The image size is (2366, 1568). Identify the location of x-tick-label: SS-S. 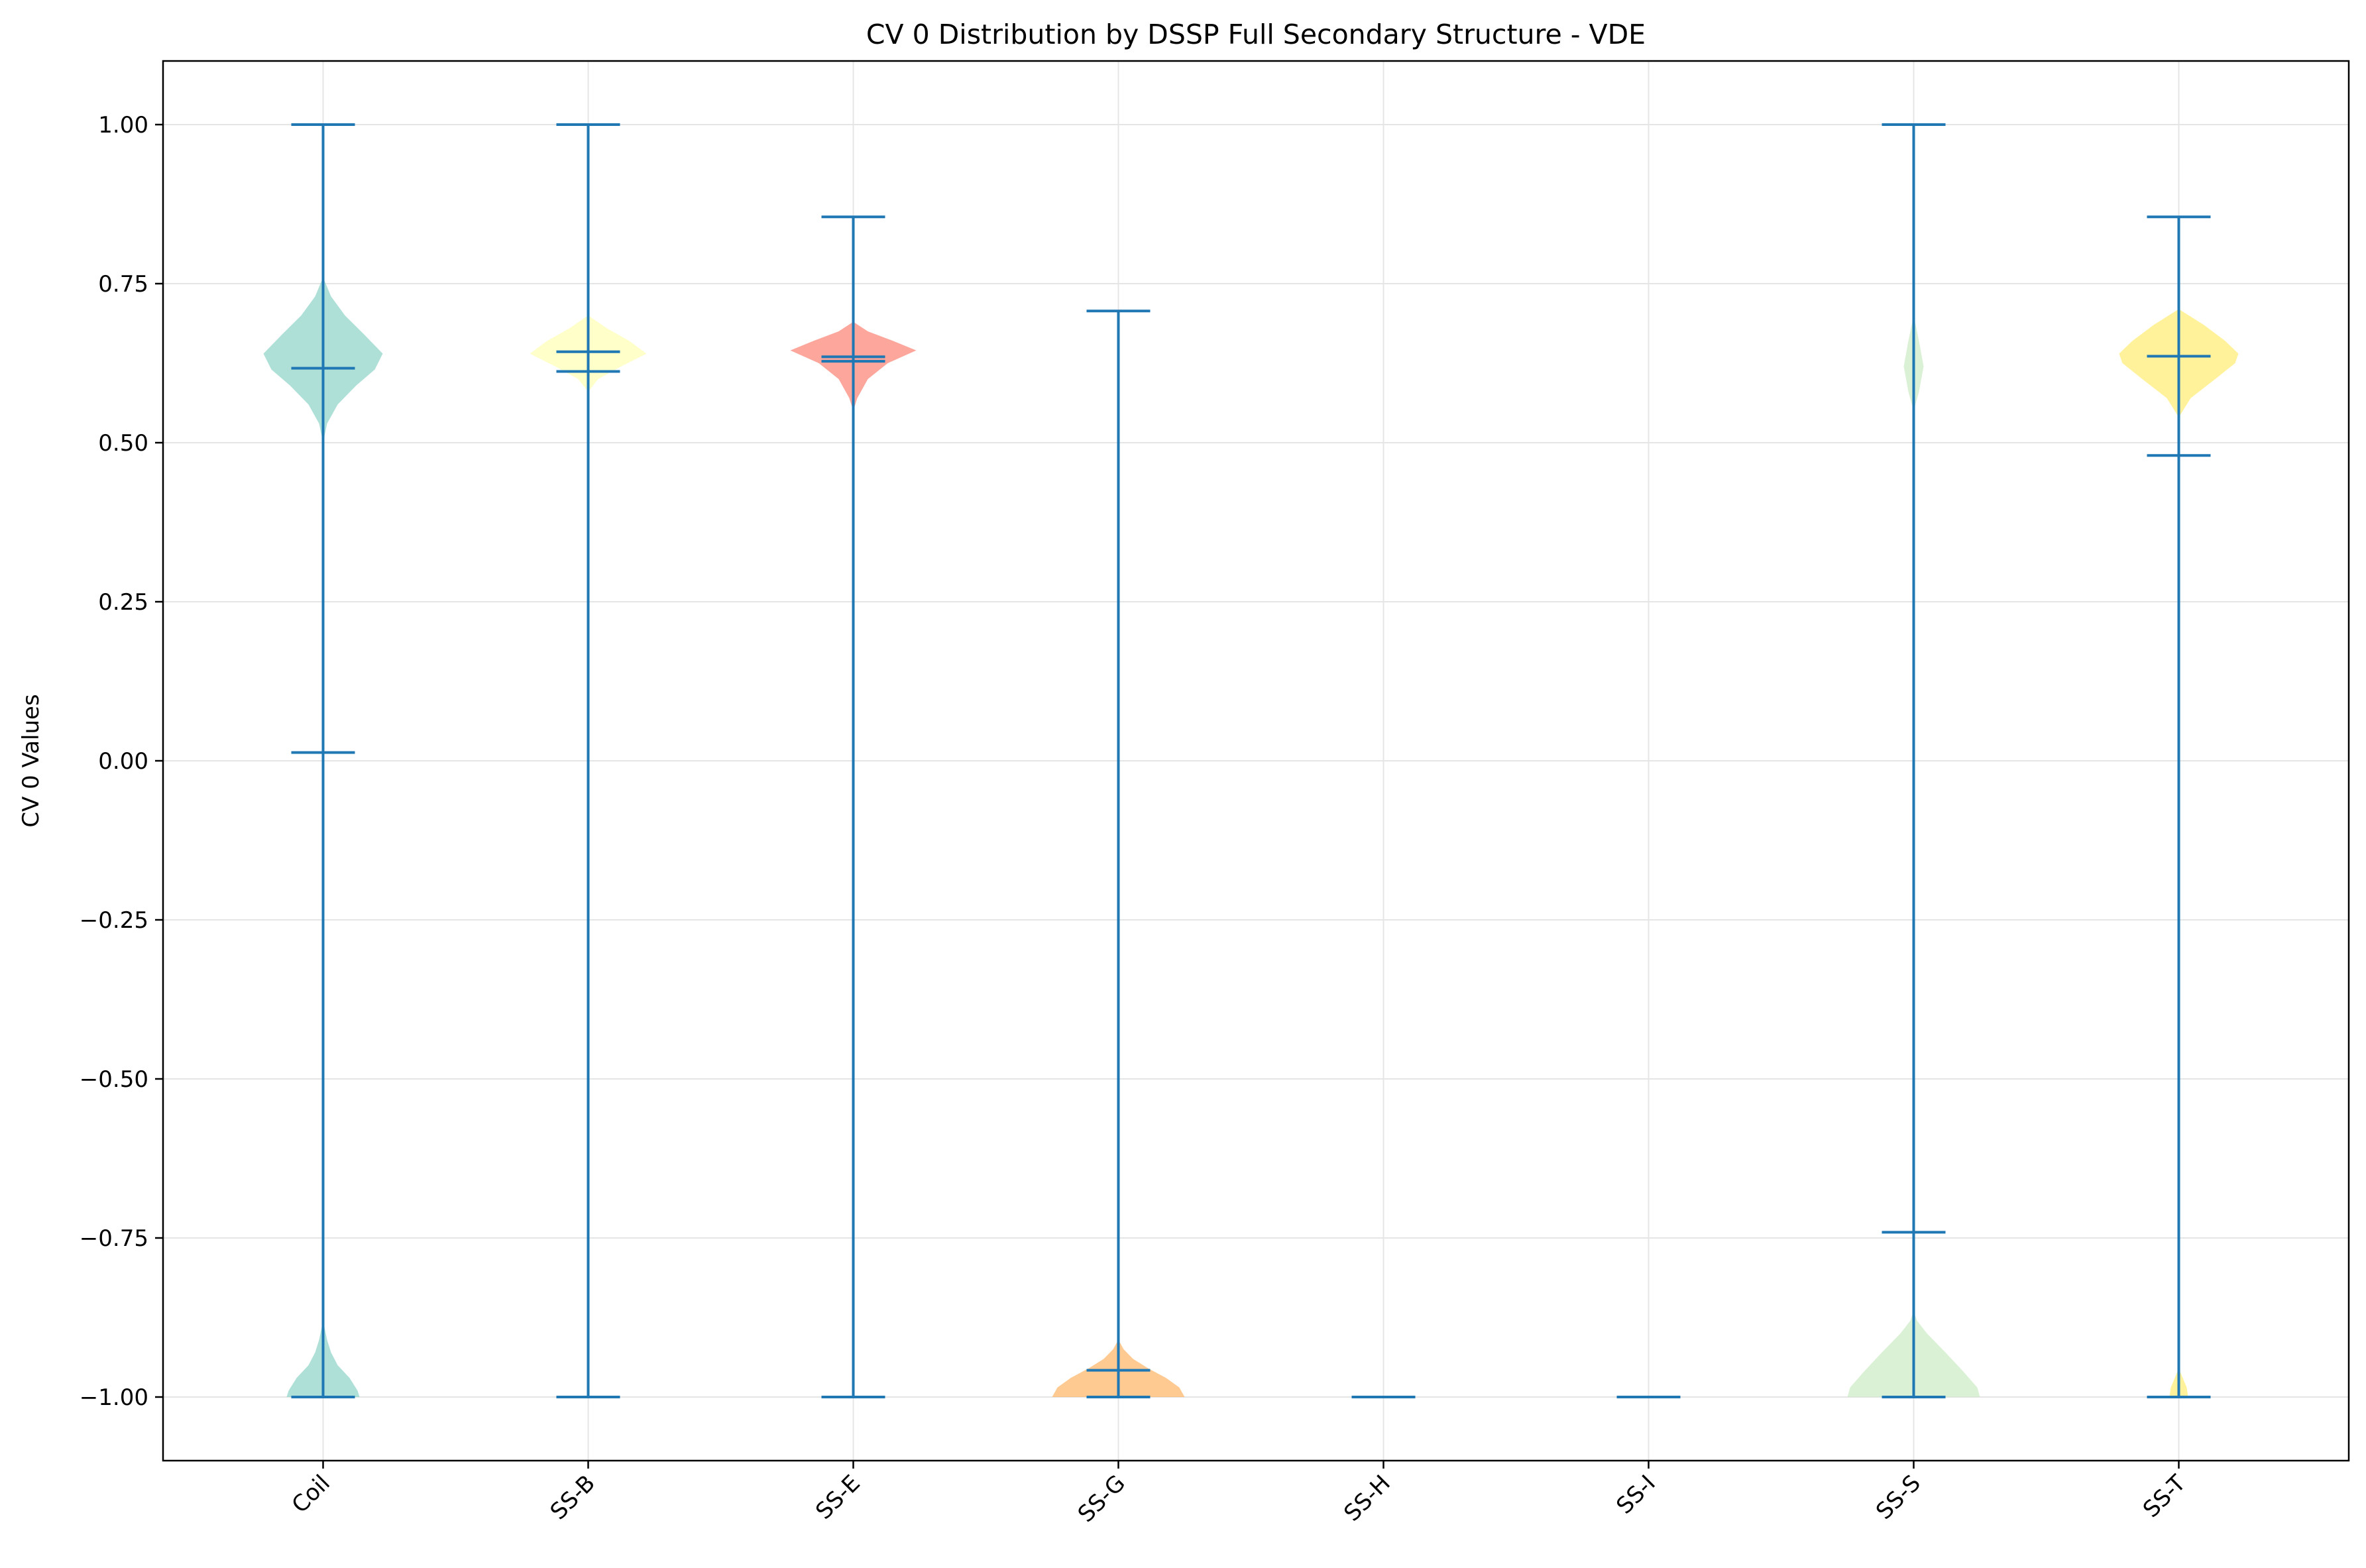
(1898, 1498).